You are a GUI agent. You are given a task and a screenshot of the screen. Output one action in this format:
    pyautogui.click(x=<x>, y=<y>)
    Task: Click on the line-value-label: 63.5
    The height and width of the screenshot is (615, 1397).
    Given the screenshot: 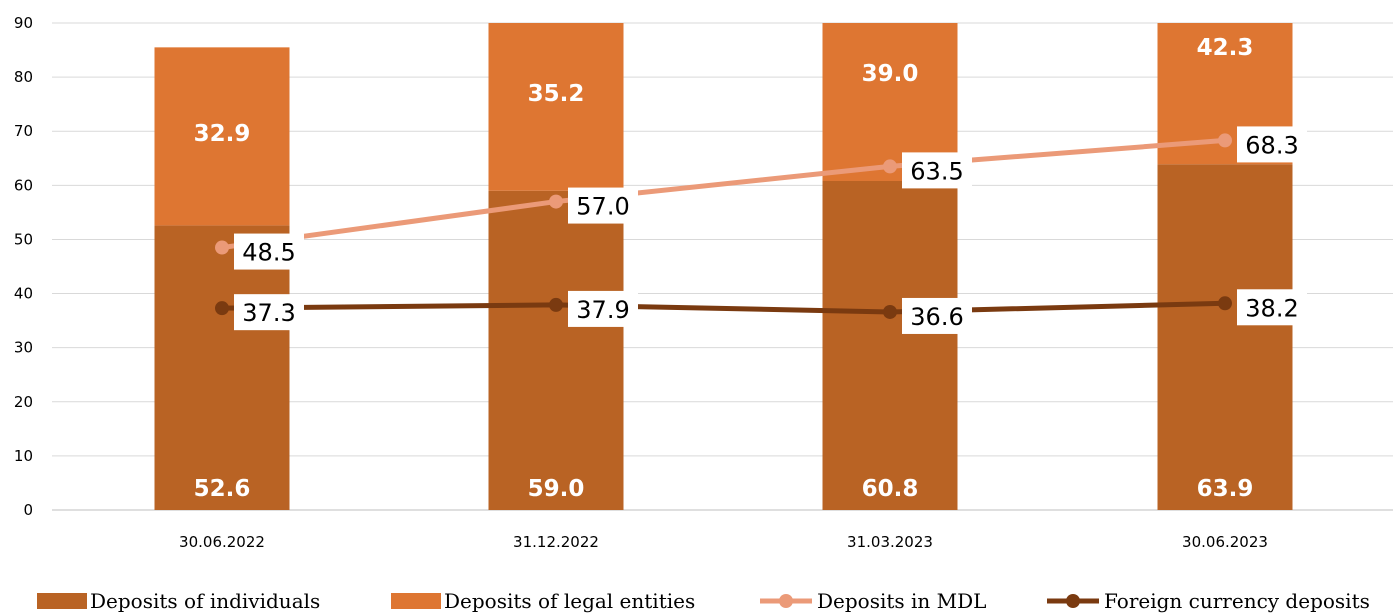 What is the action you would take?
    pyautogui.click(x=936, y=171)
    